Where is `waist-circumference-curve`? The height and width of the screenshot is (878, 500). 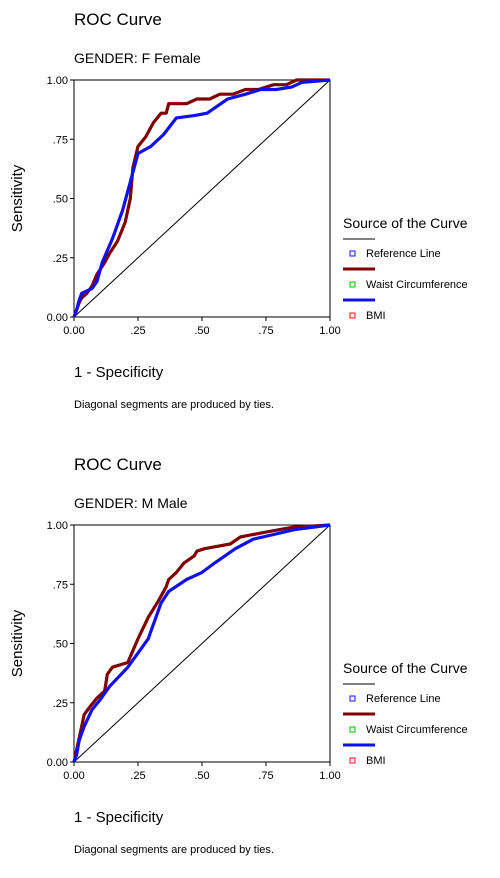 waist-circumference-curve is located at coordinates (201, 643).